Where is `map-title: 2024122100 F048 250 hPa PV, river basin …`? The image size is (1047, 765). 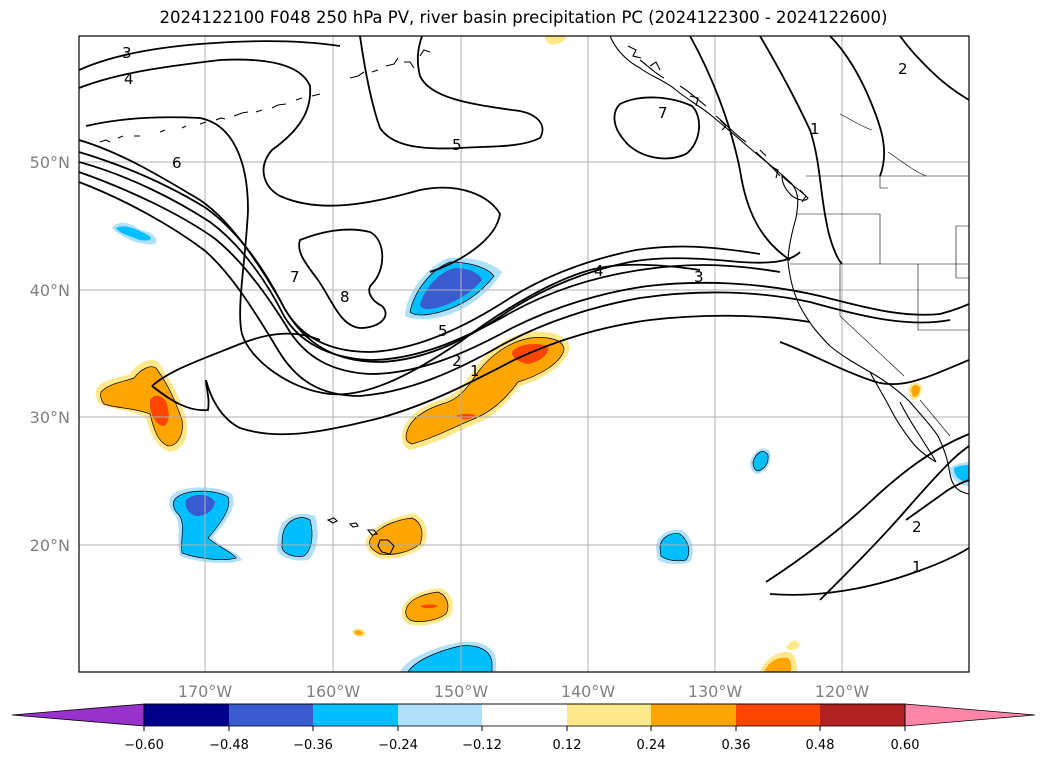
map-title: 2024122100 F048 250 hPa PV, river basin … is located at coordinates (523, 17).